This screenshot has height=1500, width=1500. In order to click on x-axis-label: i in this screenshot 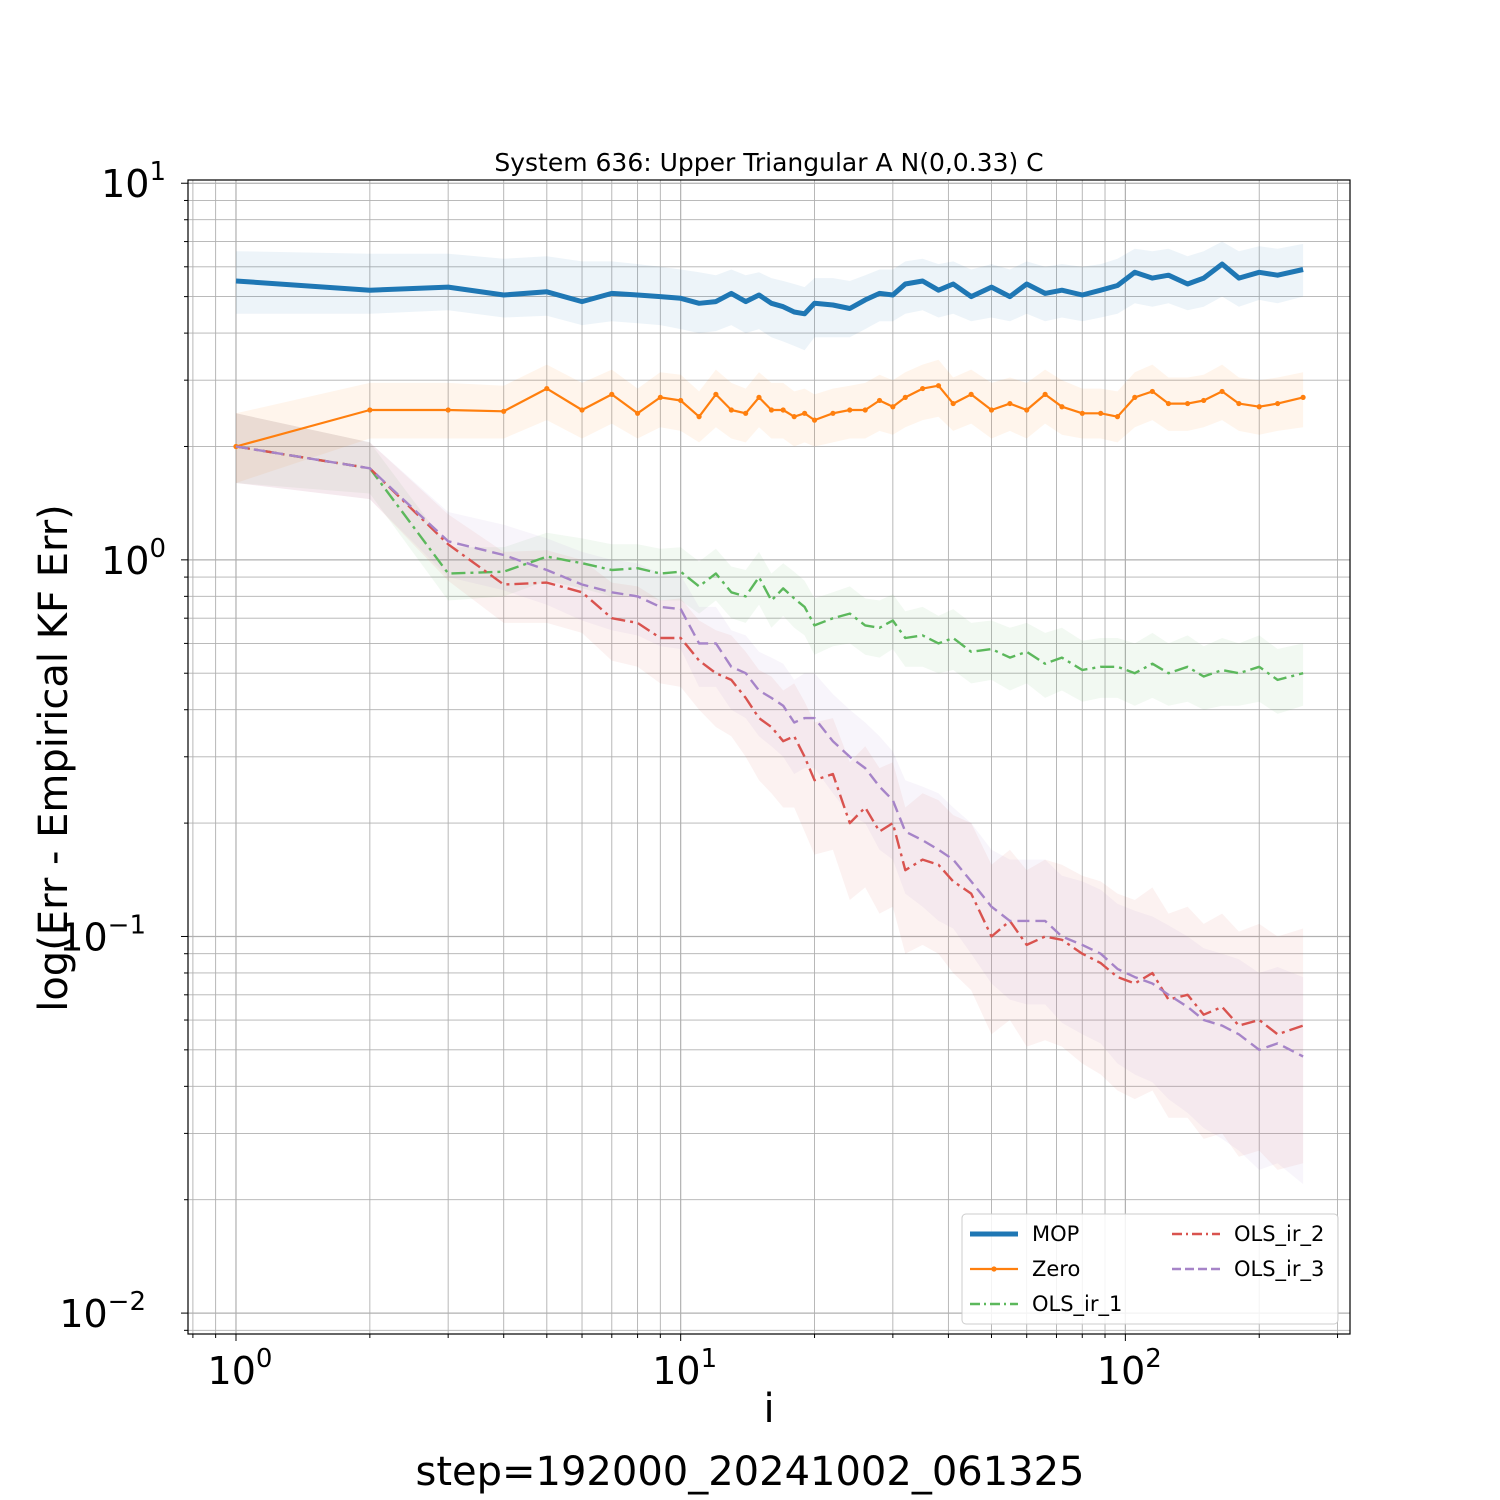, I will do `click(768, 1409)`.